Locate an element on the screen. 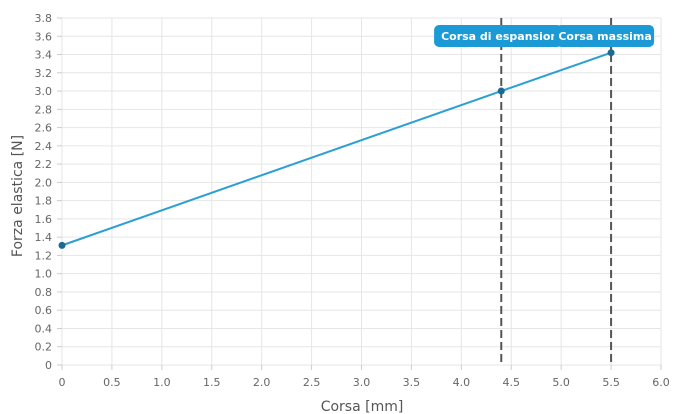 The height and width of the screenshot is (414, 673). y-tick-label: 1.6 is located at coordinates (44, 219).